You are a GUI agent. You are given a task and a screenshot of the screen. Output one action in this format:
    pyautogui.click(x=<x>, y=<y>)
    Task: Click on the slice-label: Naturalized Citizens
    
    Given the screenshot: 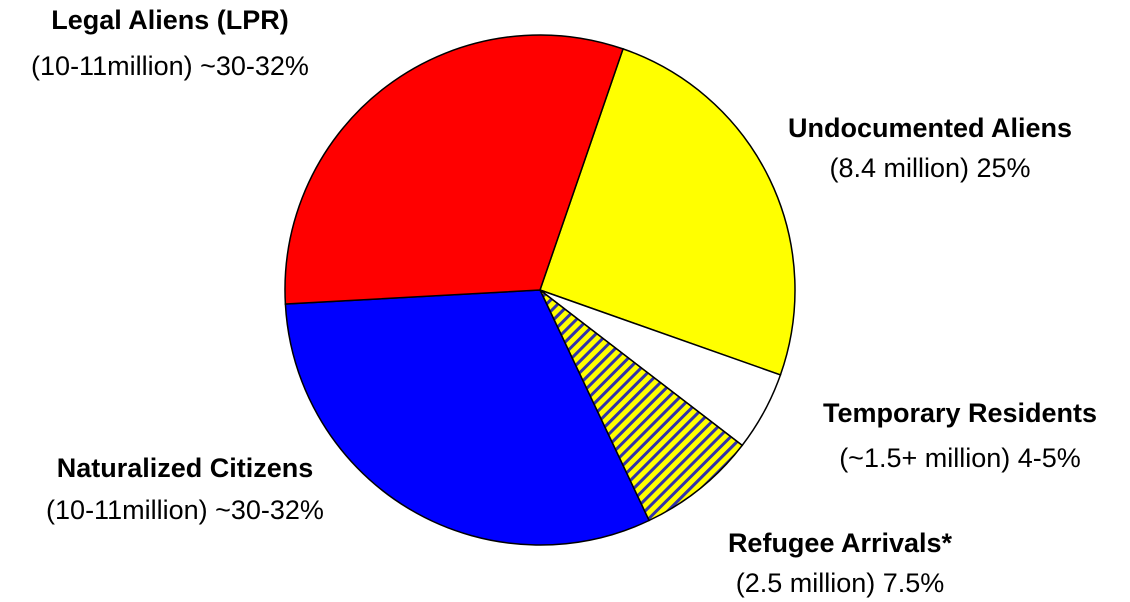 What is the action you would take?
    pyautogui.click(x=185, y=468)
    